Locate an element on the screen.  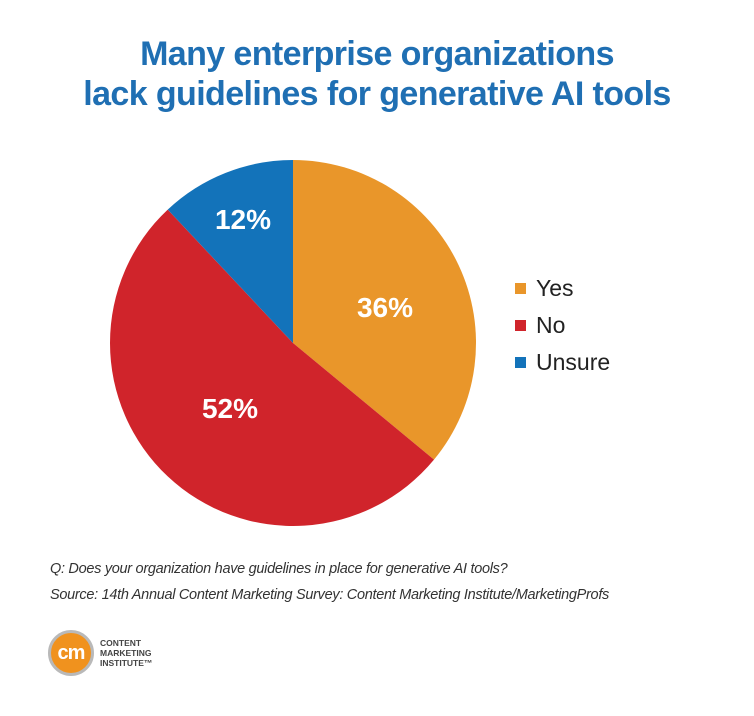
legend-item-yes: Yes is located at coordinates (562, 288).